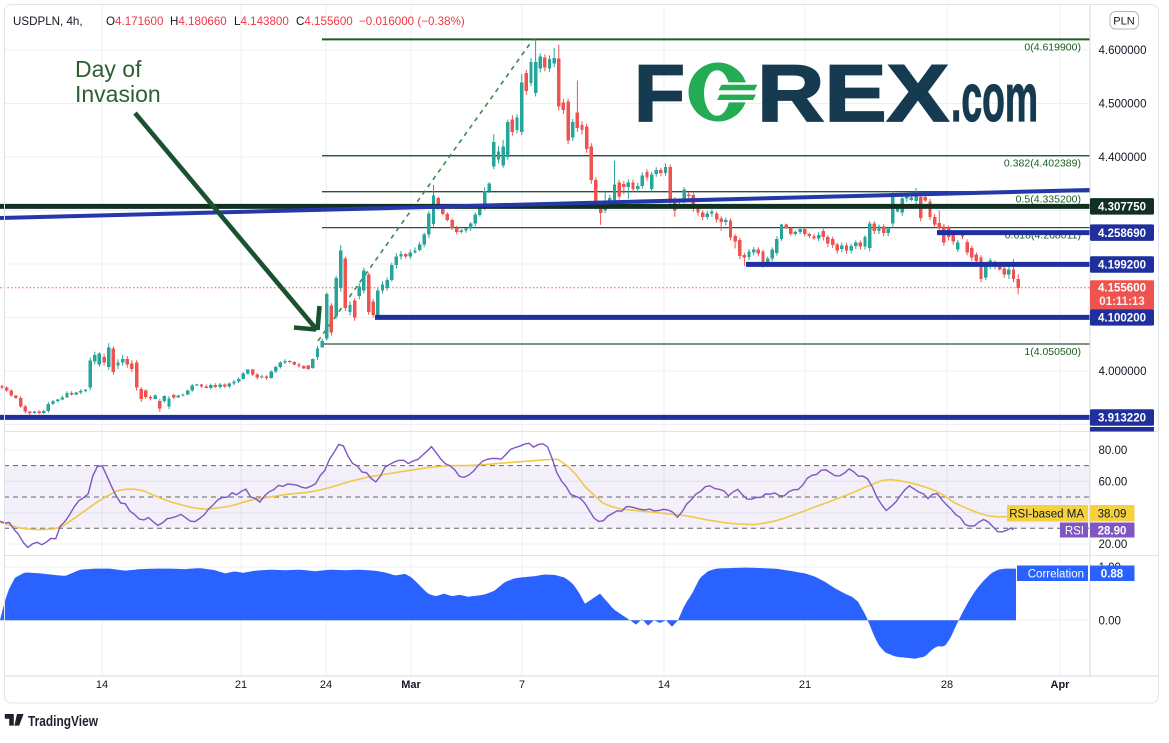 This screenshot has width=1169, height=743. What do you see at coordinates (659, 94) in the screenshot?
I see `svg-text: F` at bounding box center [659, 94].